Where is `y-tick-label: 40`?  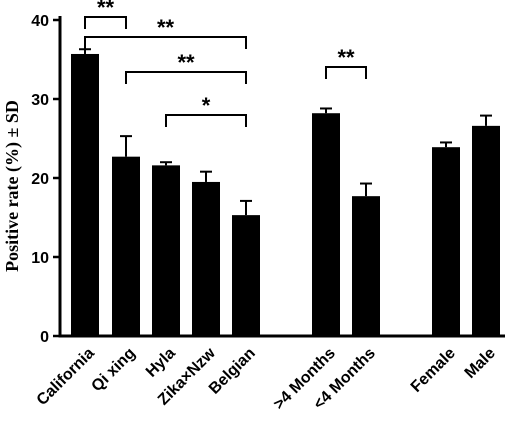 y-tick-label: 40 is located at coordinates (40, 21).